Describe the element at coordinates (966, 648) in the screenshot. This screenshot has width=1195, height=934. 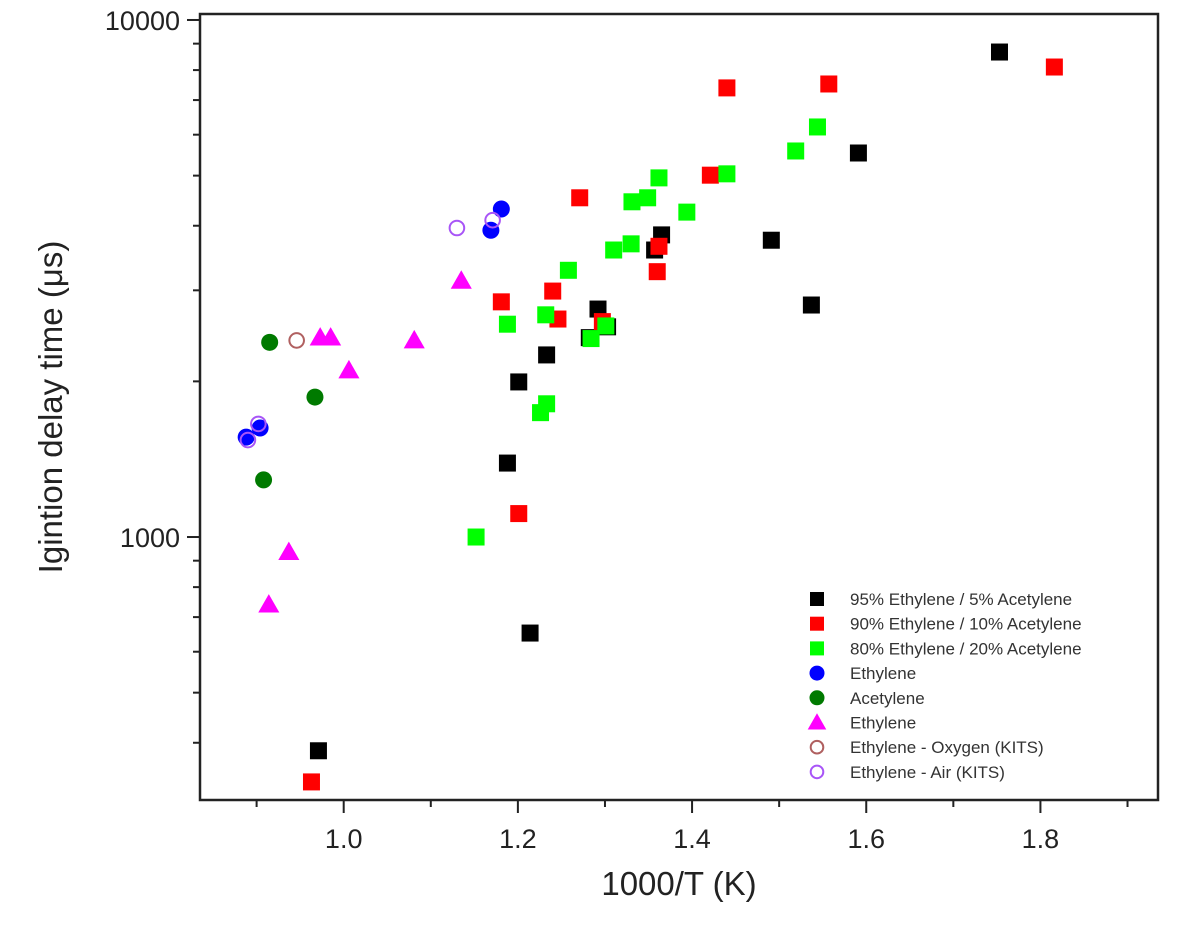
I see `legend-label: 80% Ethylene / 20% Acetylene` at that location.